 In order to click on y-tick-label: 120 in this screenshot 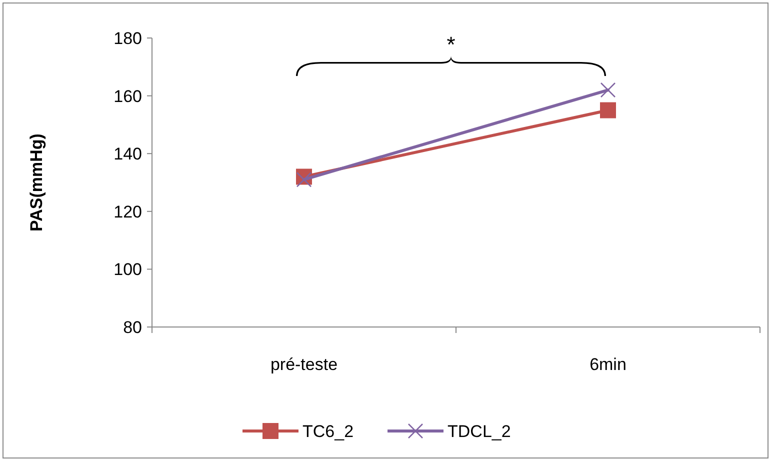, I will do `click(128, 212)`.